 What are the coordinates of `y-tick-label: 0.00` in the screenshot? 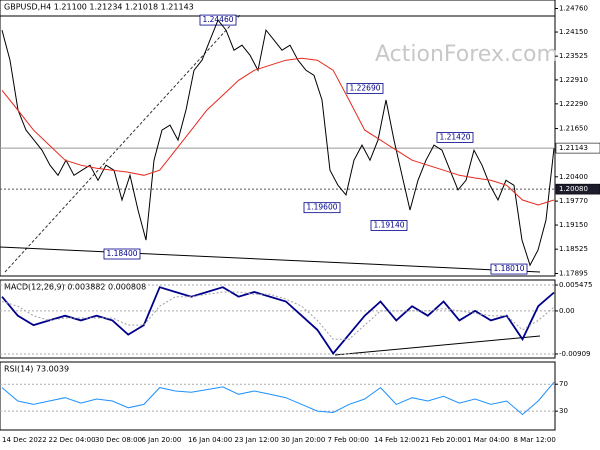 It's located at (567, 311).